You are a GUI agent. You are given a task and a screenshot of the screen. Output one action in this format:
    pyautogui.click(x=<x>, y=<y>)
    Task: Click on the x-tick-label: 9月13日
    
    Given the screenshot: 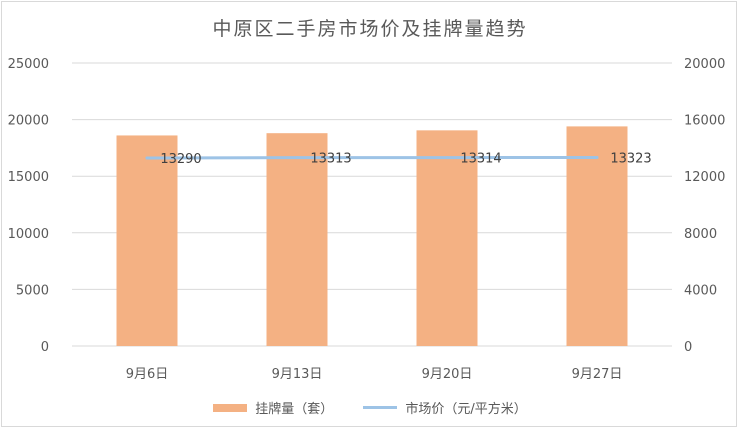 What is the action you would take?
    pyautogui.click(x=297, y=374)
    